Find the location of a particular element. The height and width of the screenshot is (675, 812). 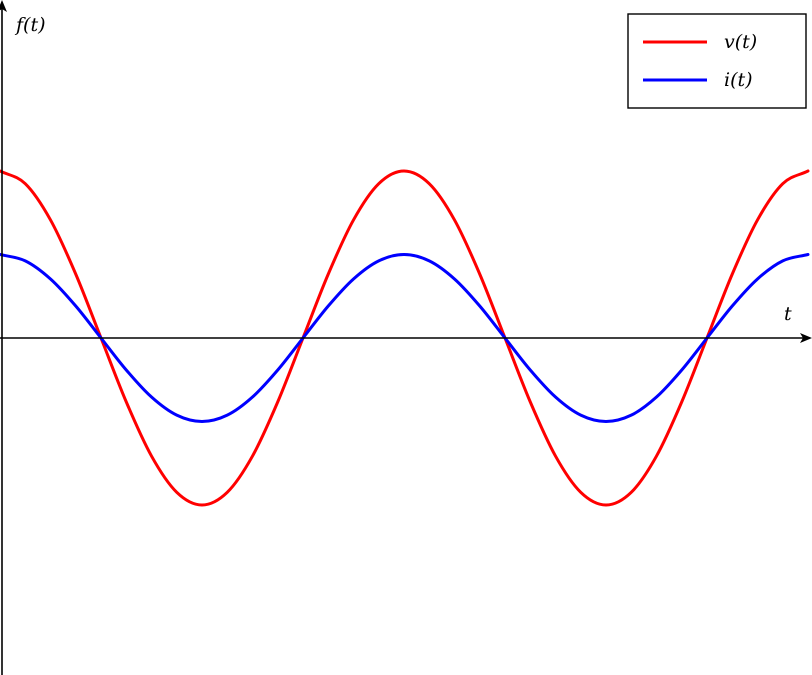

legend: v(t) i(t) is located at coordinates (717, 61).